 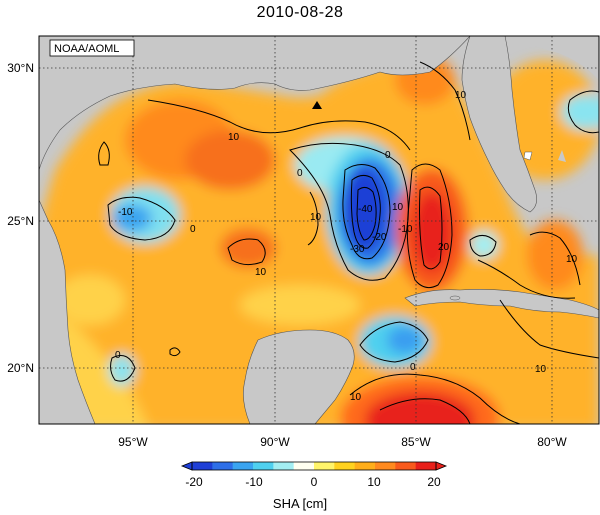 I want to click on lon-tick: 80°W, so click(x=552, y=442).